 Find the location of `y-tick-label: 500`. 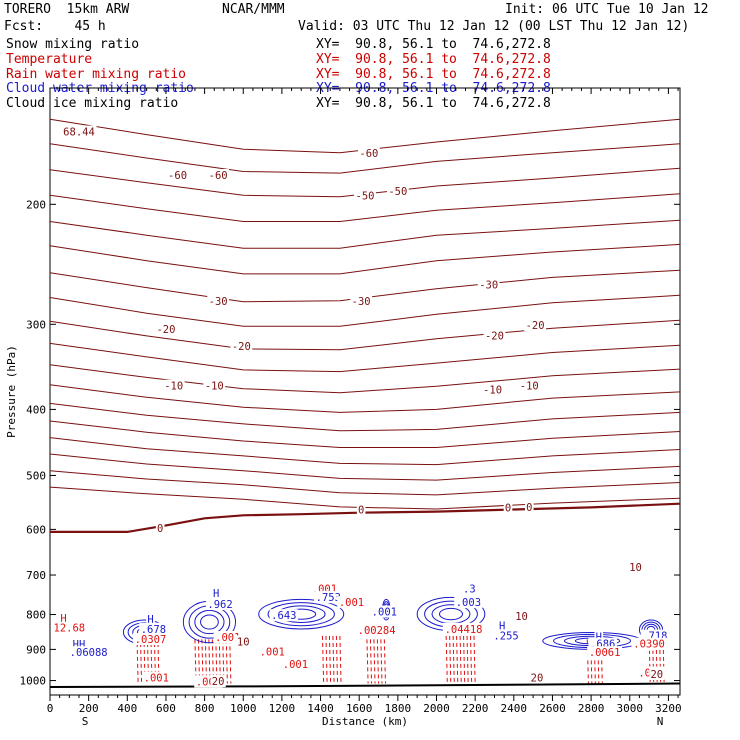

y-tick-label: 500 is located at coordinates (36, 475).